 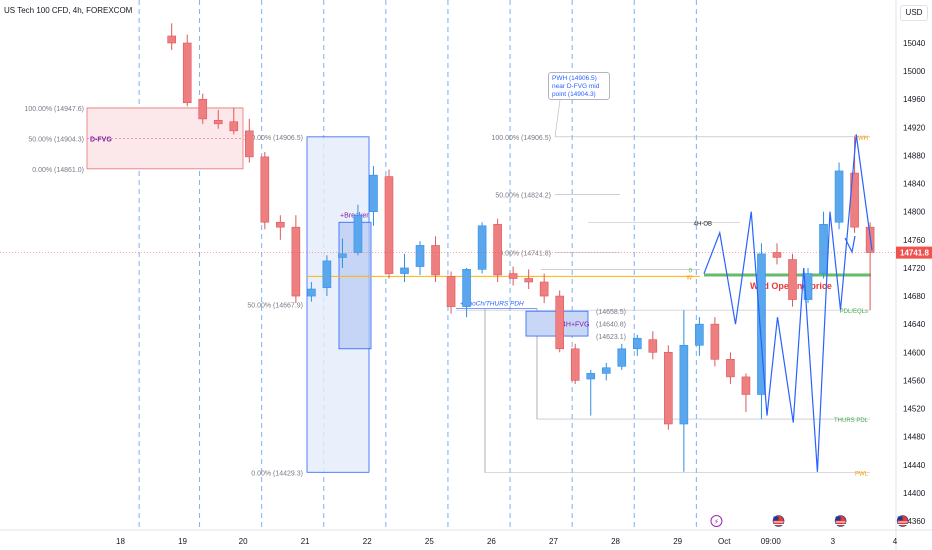 I want to click on pwh-note-line: near D-FVG mid, so click(x=576, y=86).